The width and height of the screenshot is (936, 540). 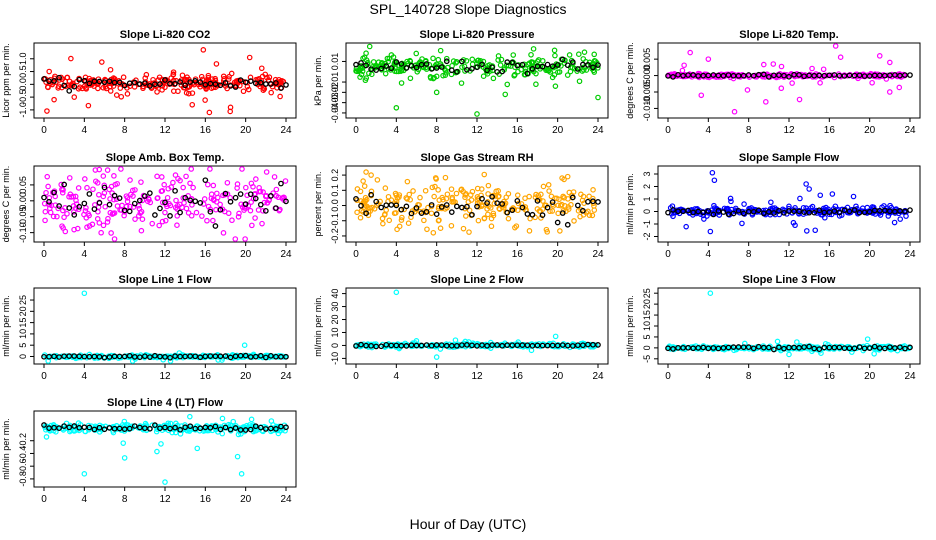 I want to click on chart-title: Slope Line 2 Flow, so click(x=477, y=280).